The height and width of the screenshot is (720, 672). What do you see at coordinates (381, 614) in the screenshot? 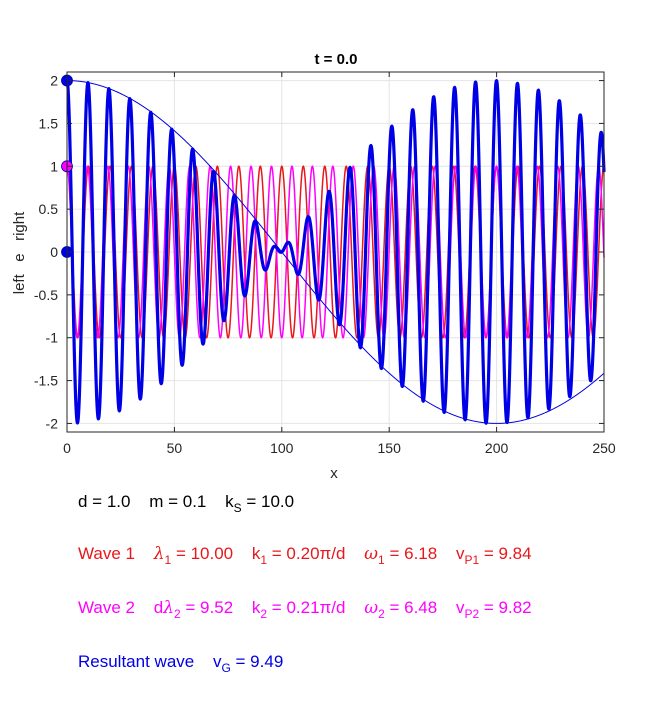
I see `wave2-omega-sub: 2` at bounding box center [381, 614].